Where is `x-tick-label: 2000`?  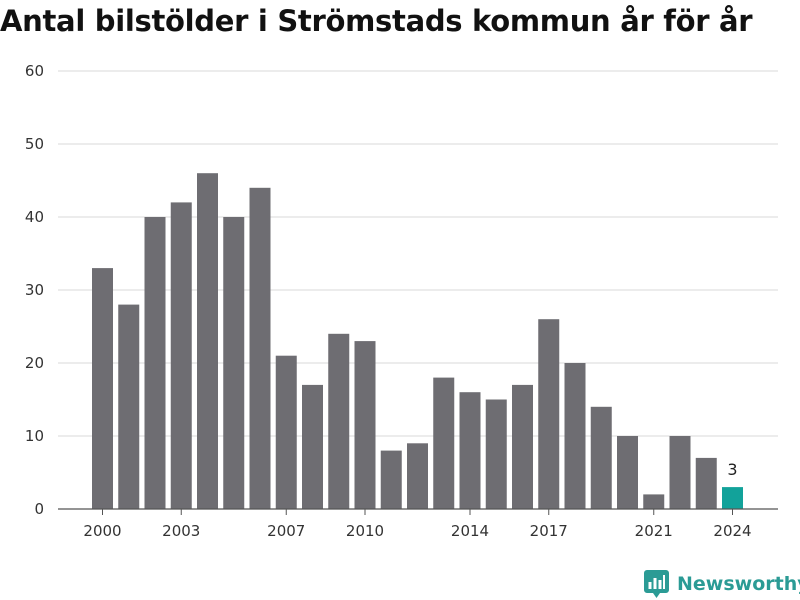 x-tick-label: 2000 is located at coordinates (102, 531).